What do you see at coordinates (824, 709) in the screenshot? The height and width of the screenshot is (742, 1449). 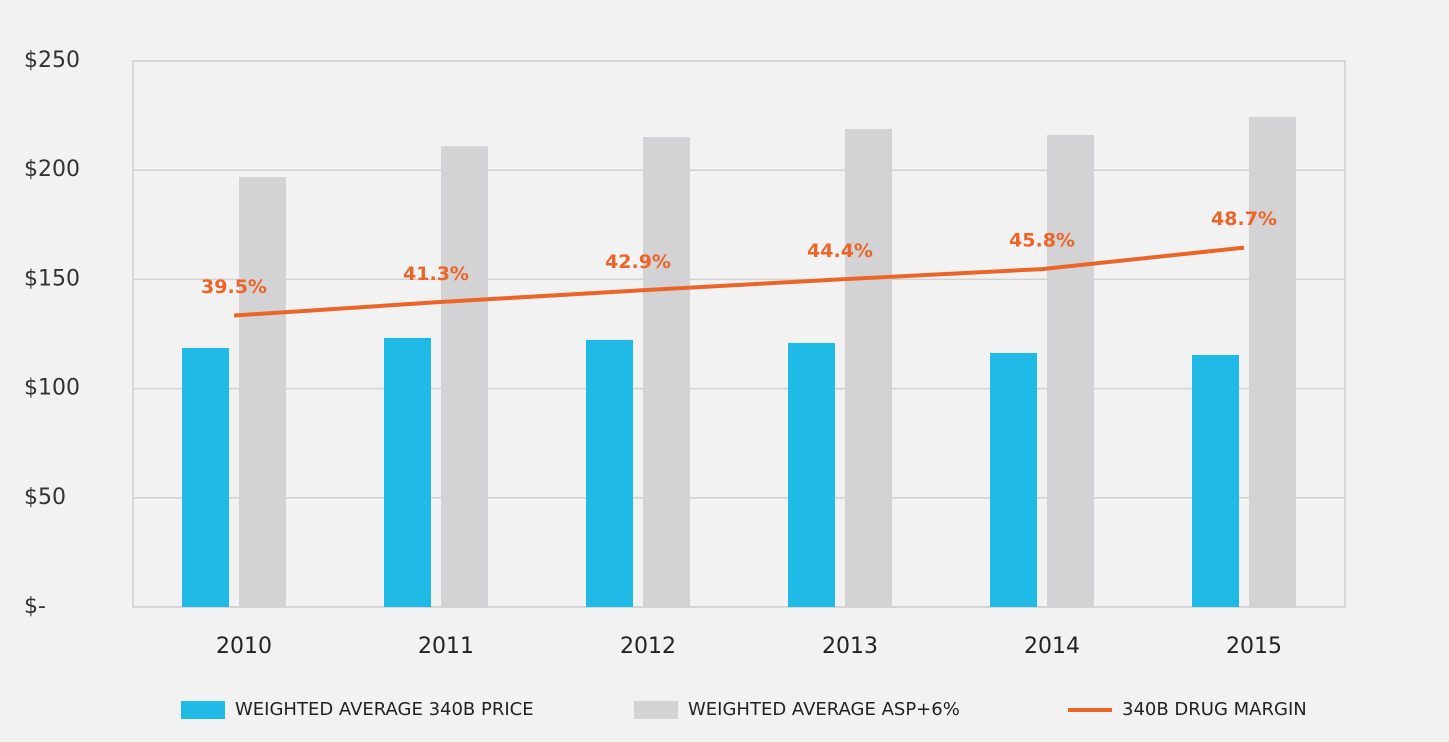 I see `legend-label: WEIGHTED AVERAGE ASP+6%` at bounding box center [824, 709].